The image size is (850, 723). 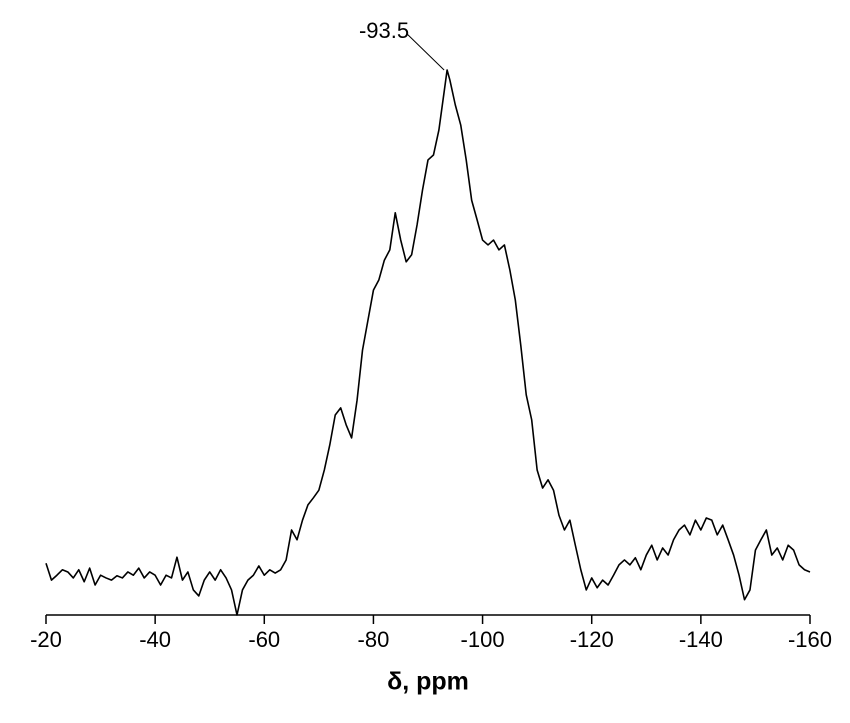 I want to click on x-tick-label: -20, so click(x=46, y=639).